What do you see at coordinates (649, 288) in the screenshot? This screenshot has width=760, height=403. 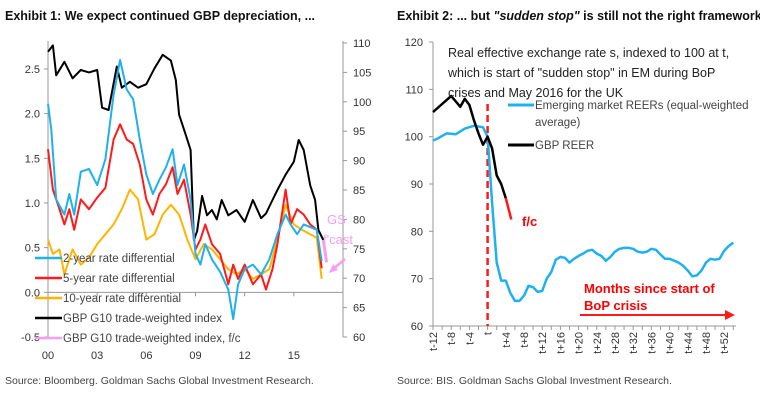 I see `months-label-line1: Months since start of` at bounding box center [649, 288].